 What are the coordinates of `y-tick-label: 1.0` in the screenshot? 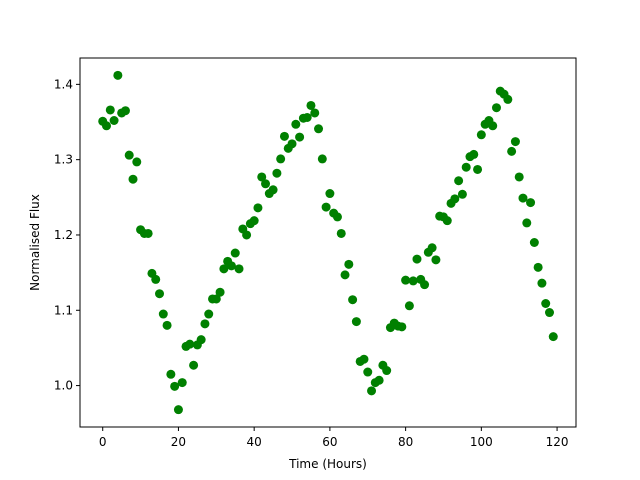 It's located at (63, 386).